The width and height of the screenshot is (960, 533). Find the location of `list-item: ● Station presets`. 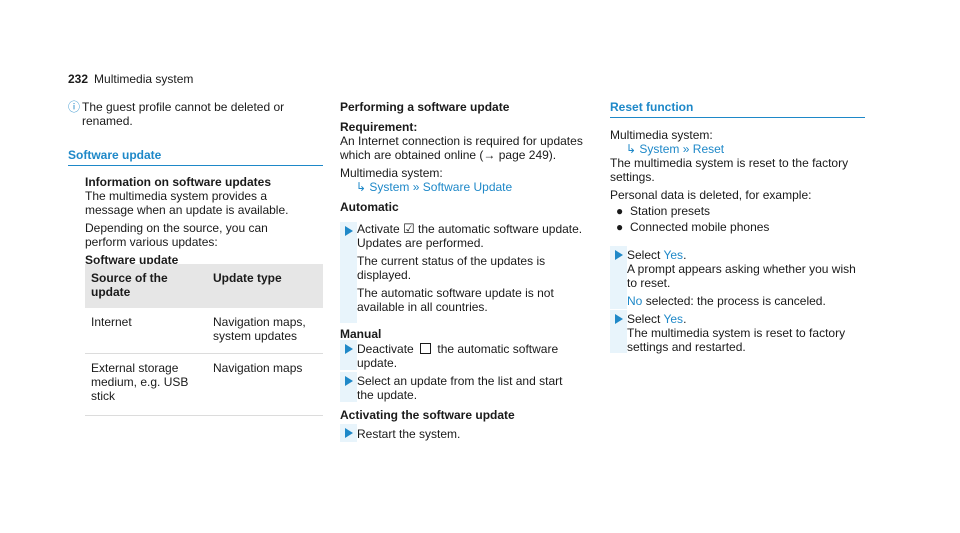

list-item: ● Station presets is located at coordinates (737, 211).